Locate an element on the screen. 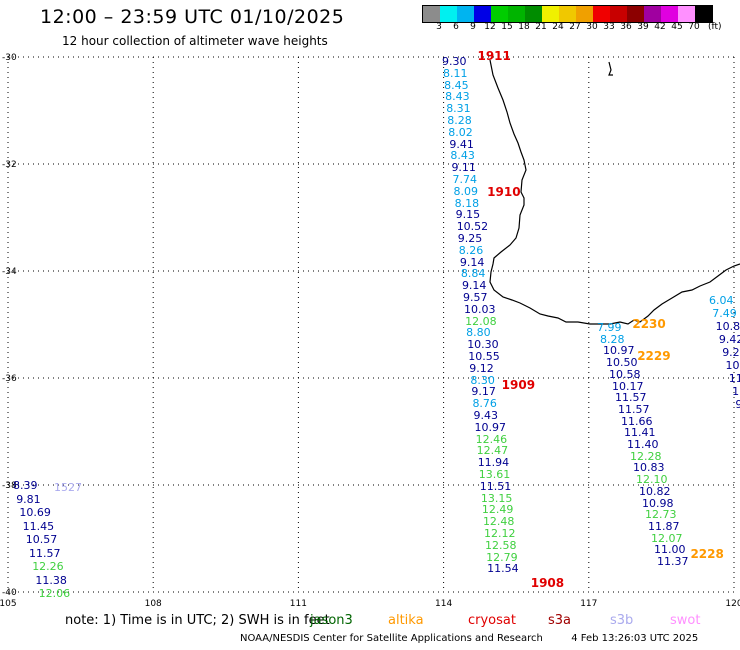 The image size is (740, 650). wave-height-value: 9.30 is located at coordinates (454, 61).